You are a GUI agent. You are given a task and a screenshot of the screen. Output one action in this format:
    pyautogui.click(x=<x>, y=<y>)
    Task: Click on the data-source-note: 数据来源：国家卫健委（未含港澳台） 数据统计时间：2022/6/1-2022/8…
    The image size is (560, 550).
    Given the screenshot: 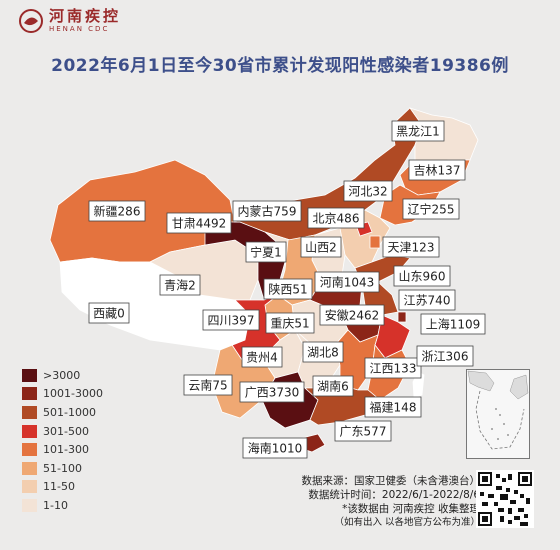 What is the action you would take?
    pyautogui.click(x=375, y=502)
    